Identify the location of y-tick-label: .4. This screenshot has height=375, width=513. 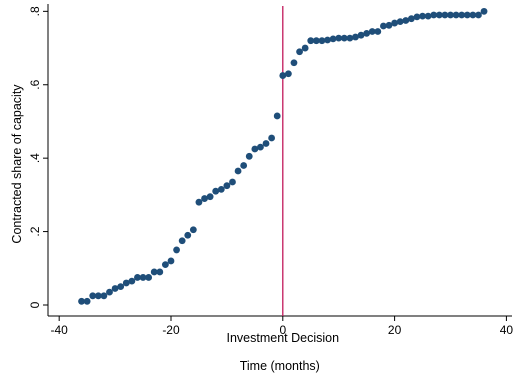
(35, 158).